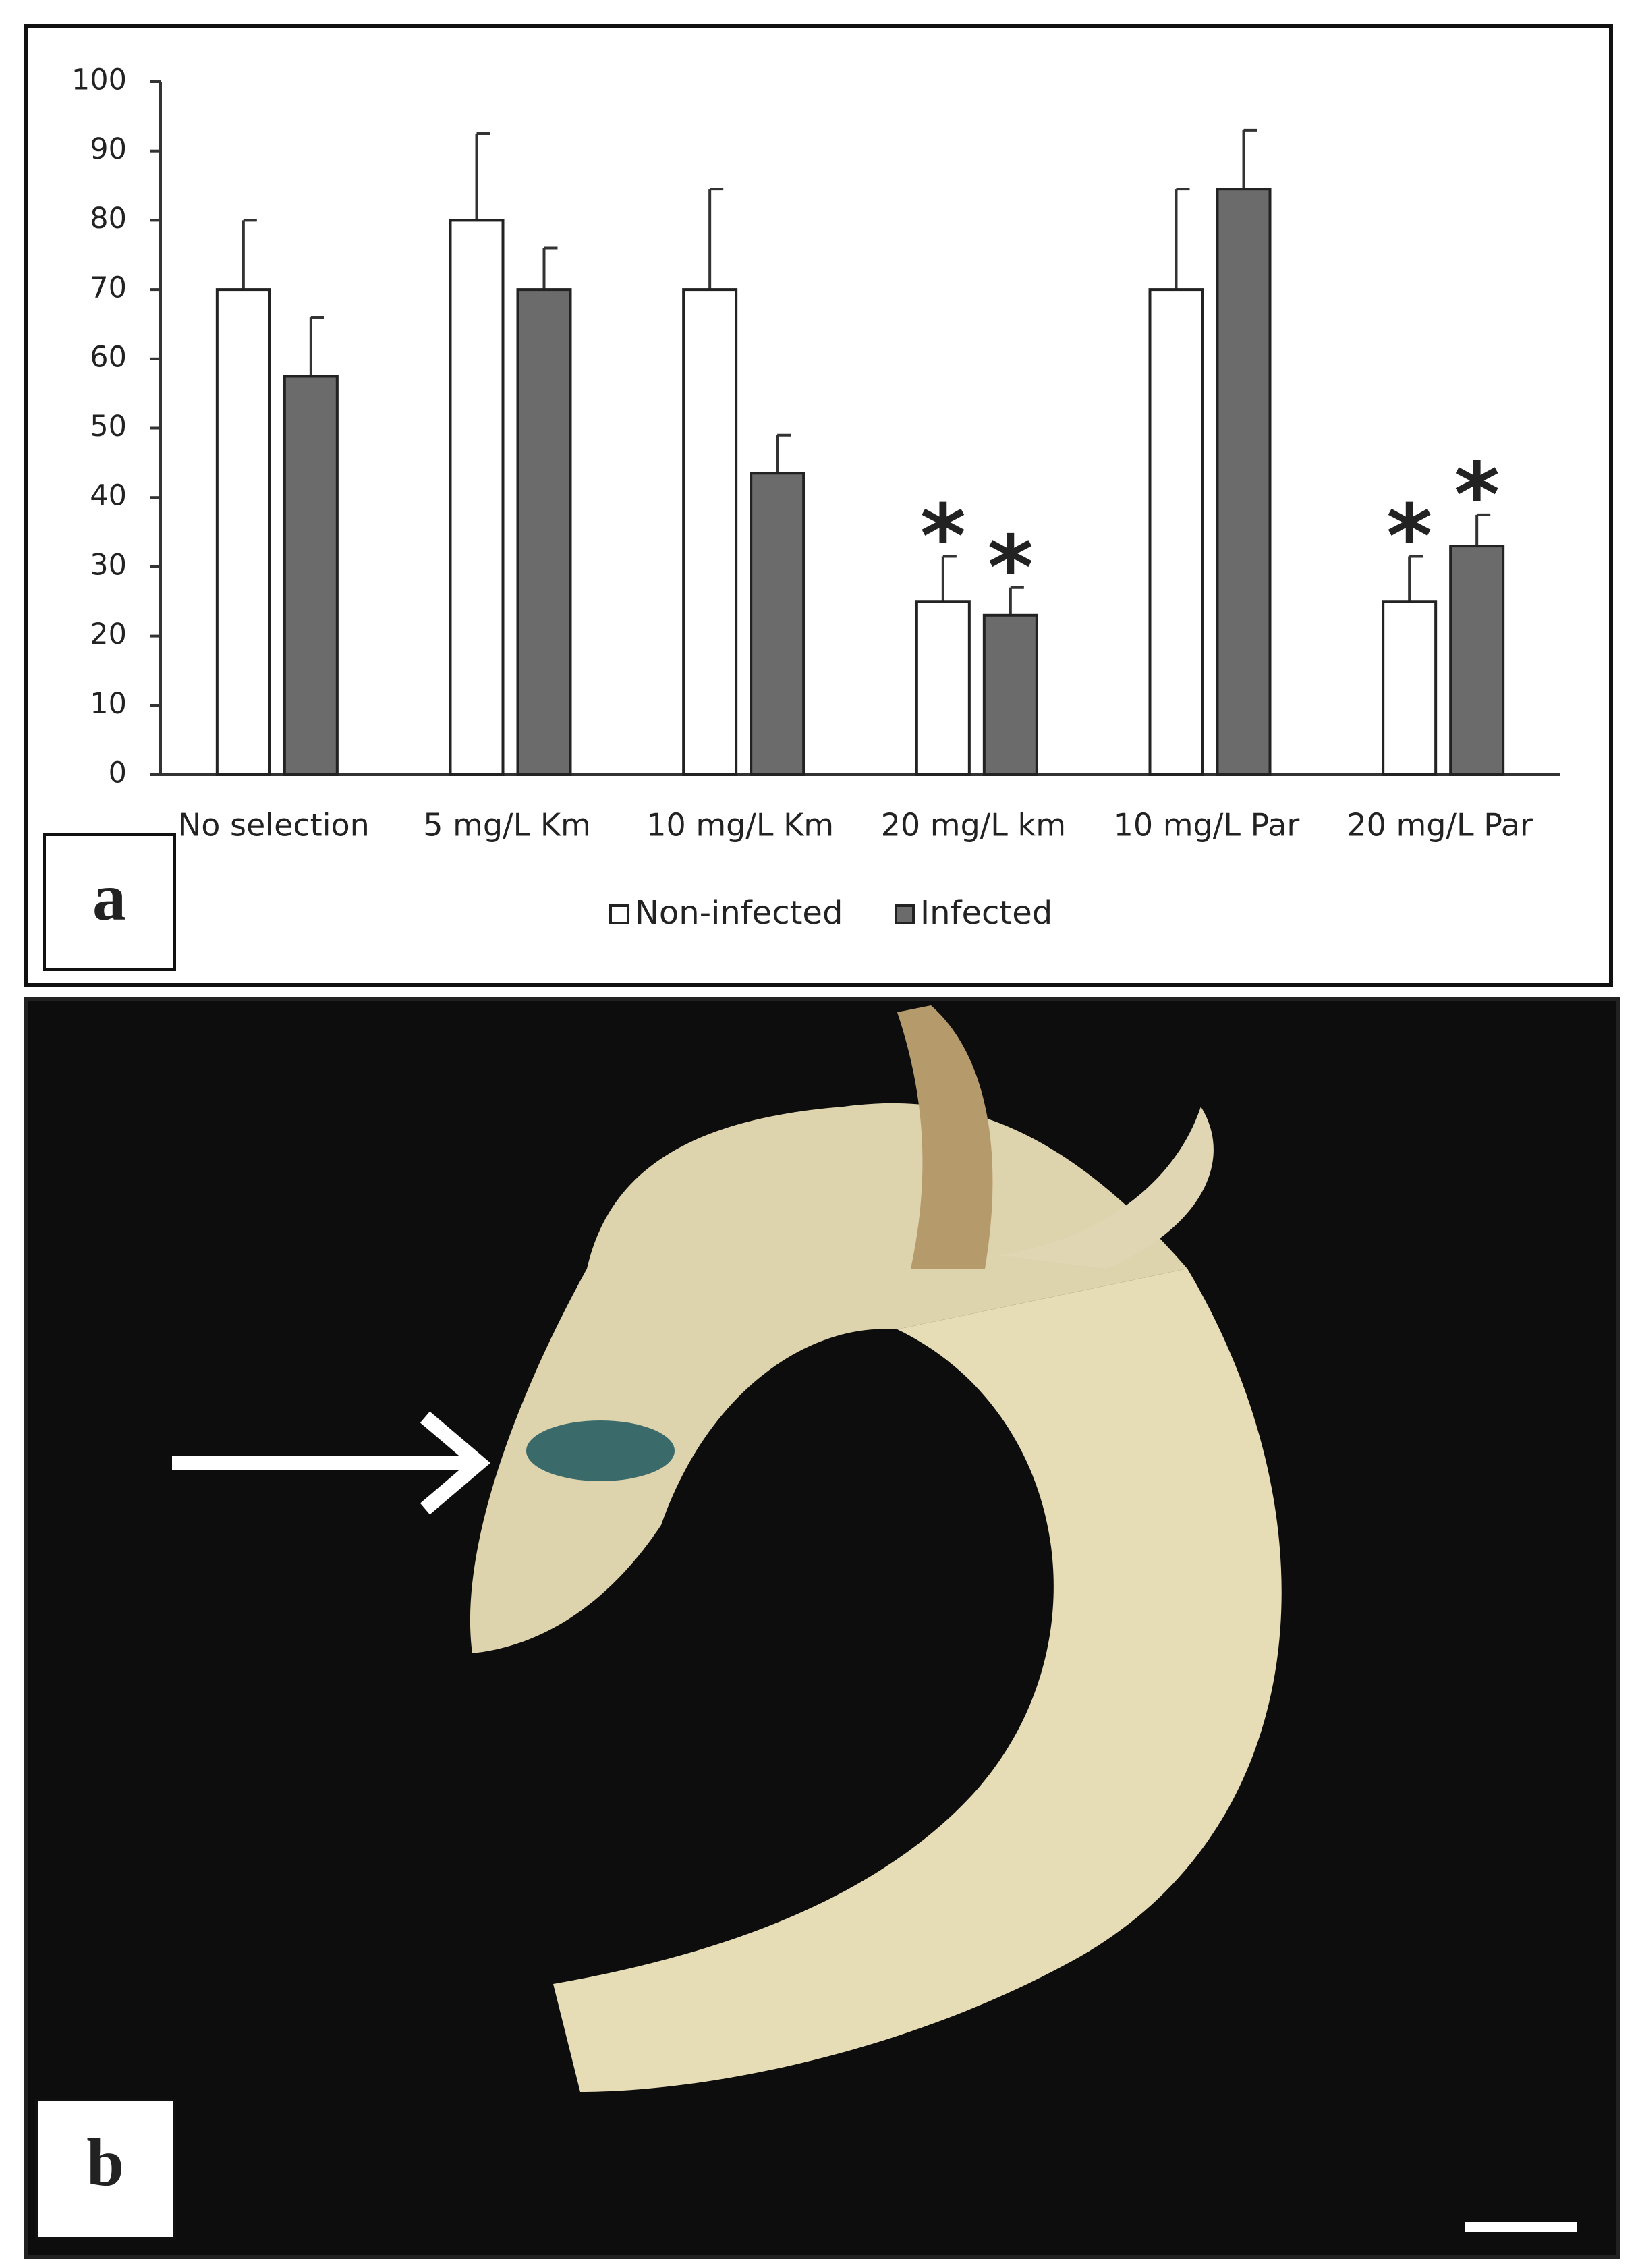 The width and height of the screenshot is (1640, 2268). I want to click on legend-label: Infected, so click(986, 913).